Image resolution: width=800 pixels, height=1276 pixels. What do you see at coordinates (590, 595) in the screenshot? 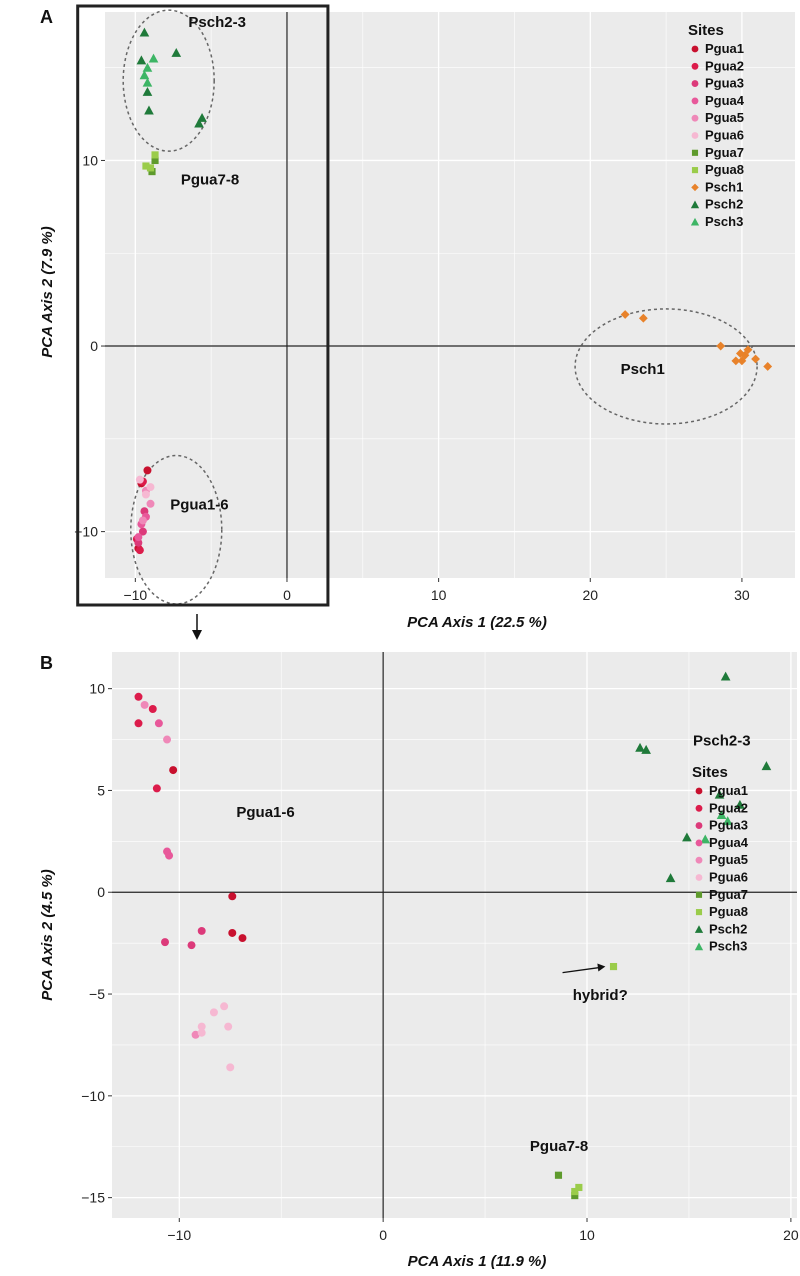
I see `x-tick-label: 20` at bounding box center [590, 595].